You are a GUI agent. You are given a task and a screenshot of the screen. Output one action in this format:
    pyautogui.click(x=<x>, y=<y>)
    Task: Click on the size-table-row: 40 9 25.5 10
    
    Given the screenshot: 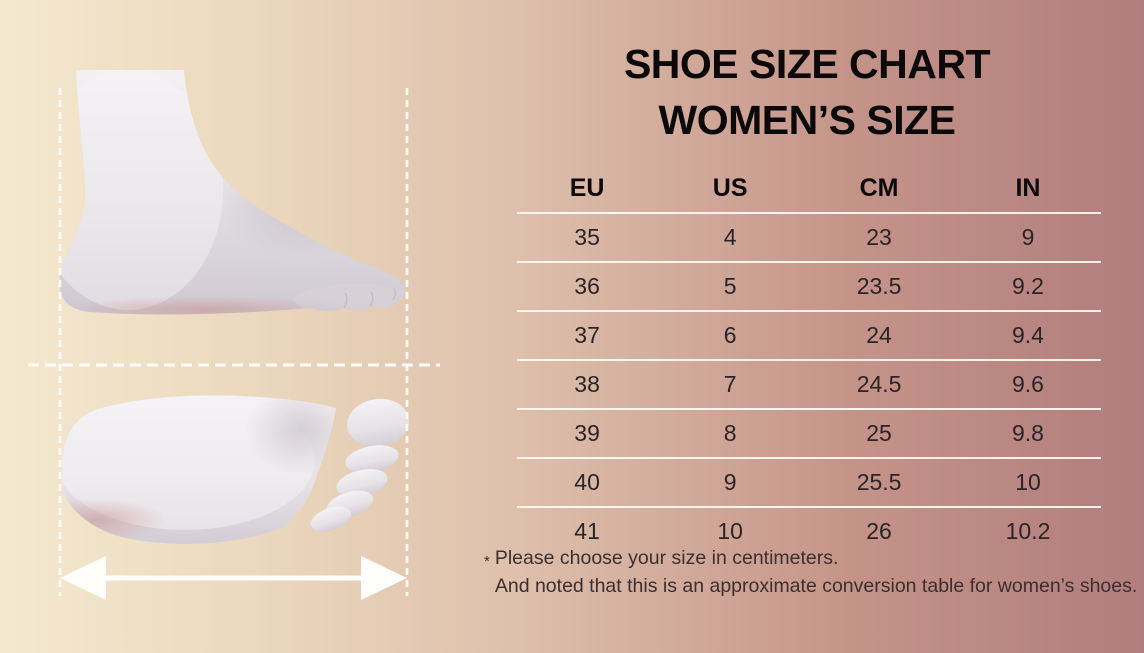 What is the action you would take?
    pyautogui.click(x=809, y=483)
    